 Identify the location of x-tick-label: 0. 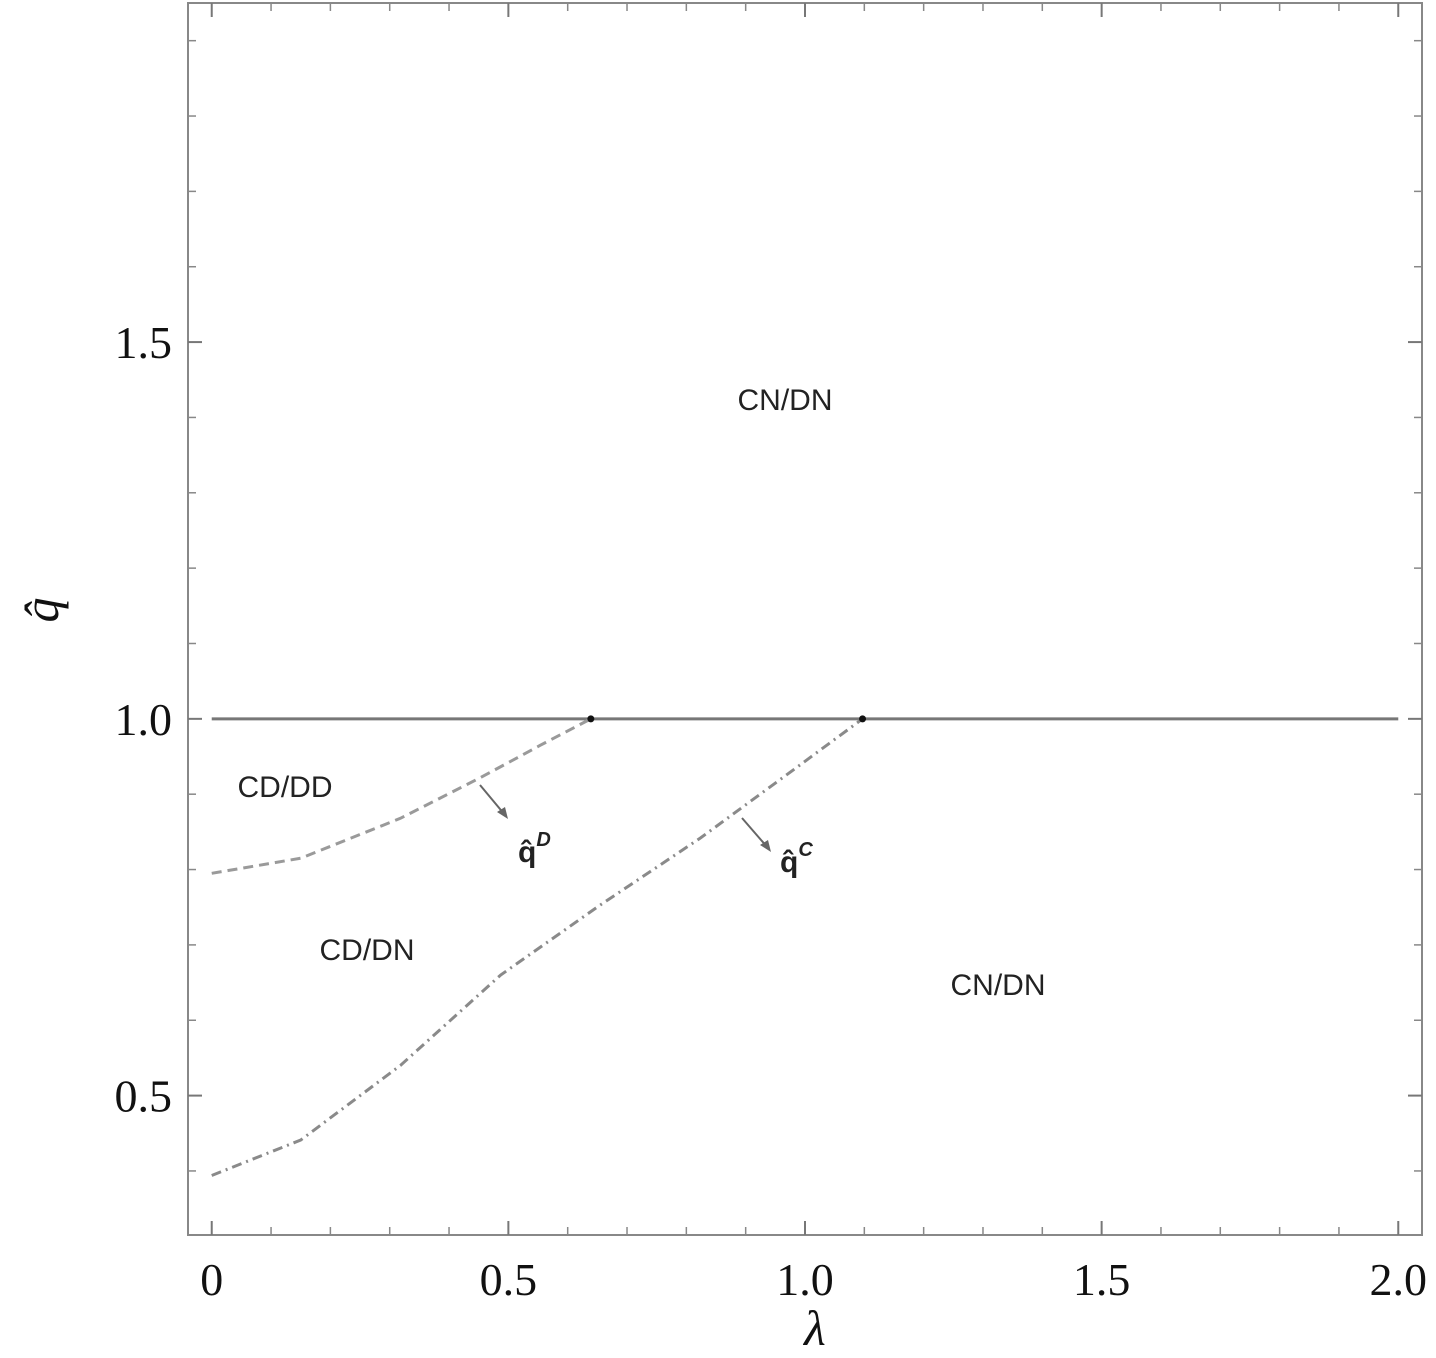
(211, 1279).